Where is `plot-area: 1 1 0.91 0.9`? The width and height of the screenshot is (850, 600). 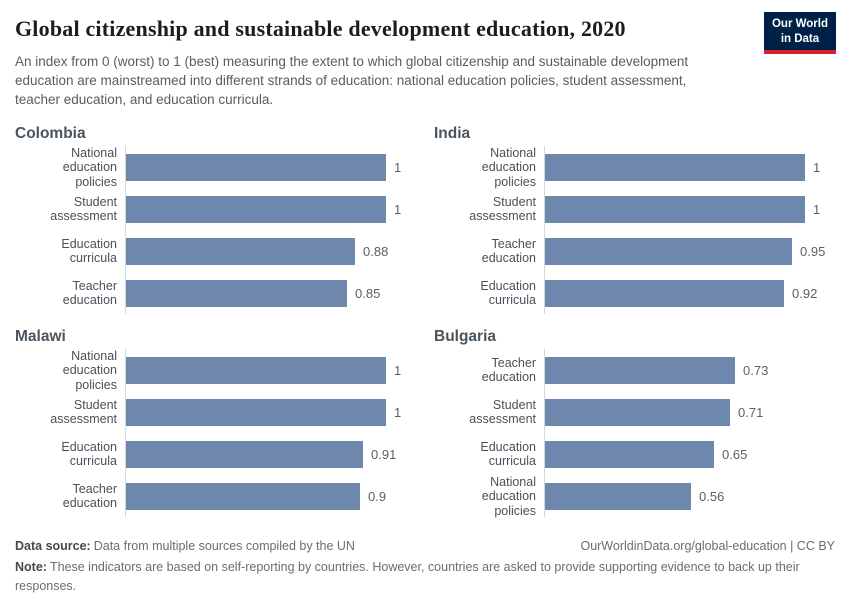
plot-area: 1 1 0.91 0.9 is located at coordinates (270, 433).